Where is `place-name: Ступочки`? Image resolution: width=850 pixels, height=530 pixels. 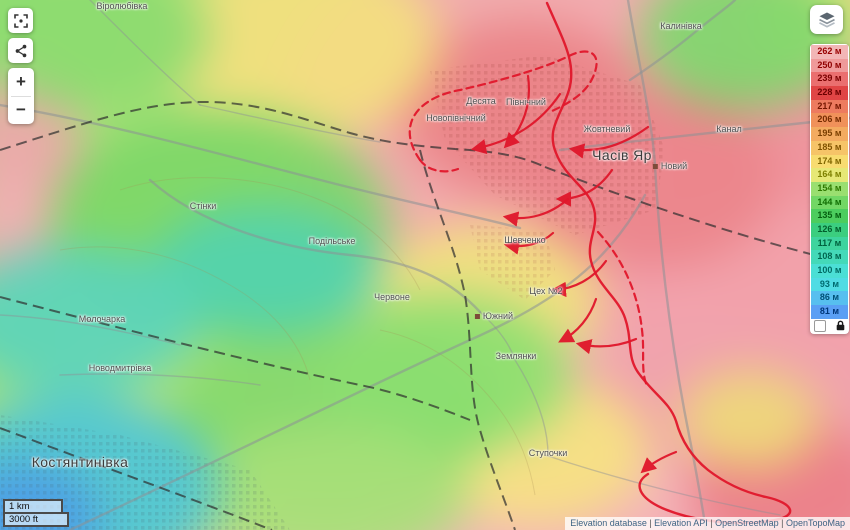
place-name: Ступочки is located at coordinates (548, 453).